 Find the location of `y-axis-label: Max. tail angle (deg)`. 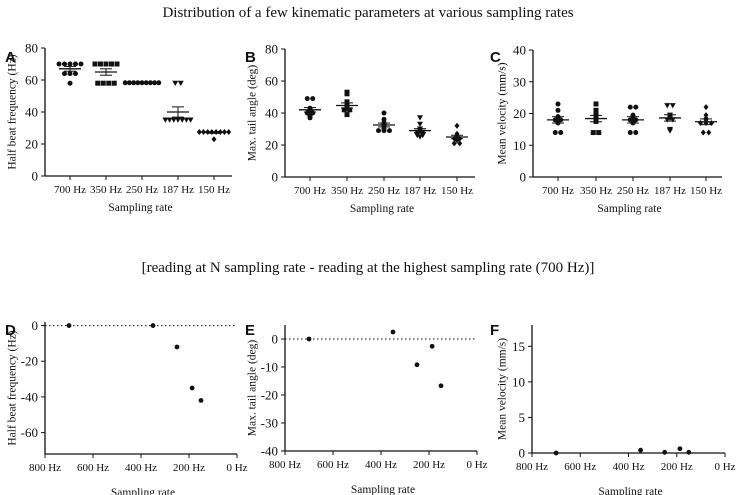

y-axis-label: Max. tail angle (deg) is located at coordinates (253, 113).